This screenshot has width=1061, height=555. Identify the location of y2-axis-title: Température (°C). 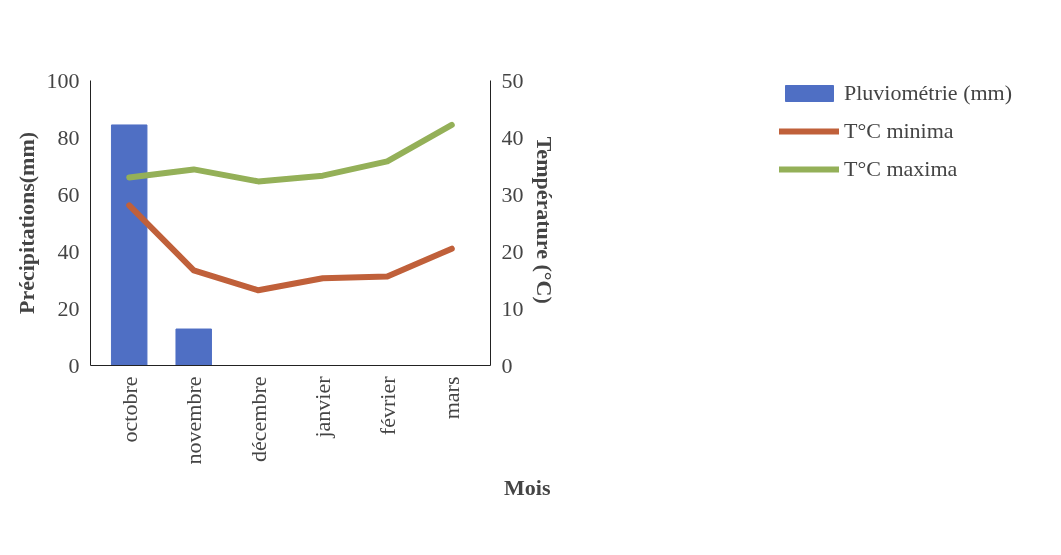
(544, 220).